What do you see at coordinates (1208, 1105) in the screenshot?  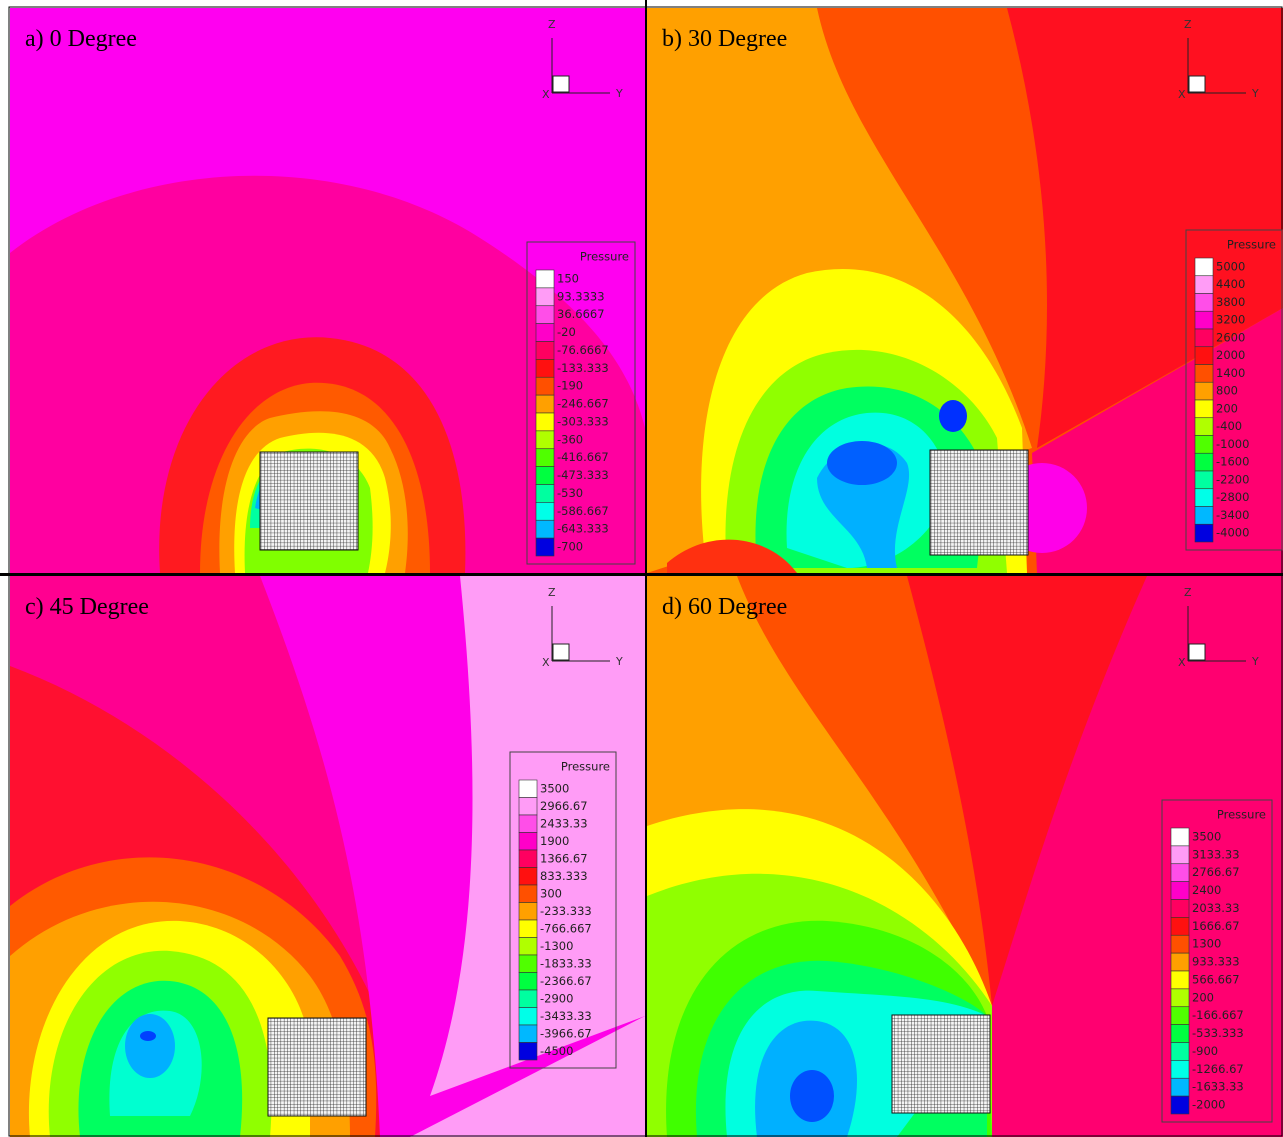 I see `legend-label: -2000` at bounding box center [1208, 1105].